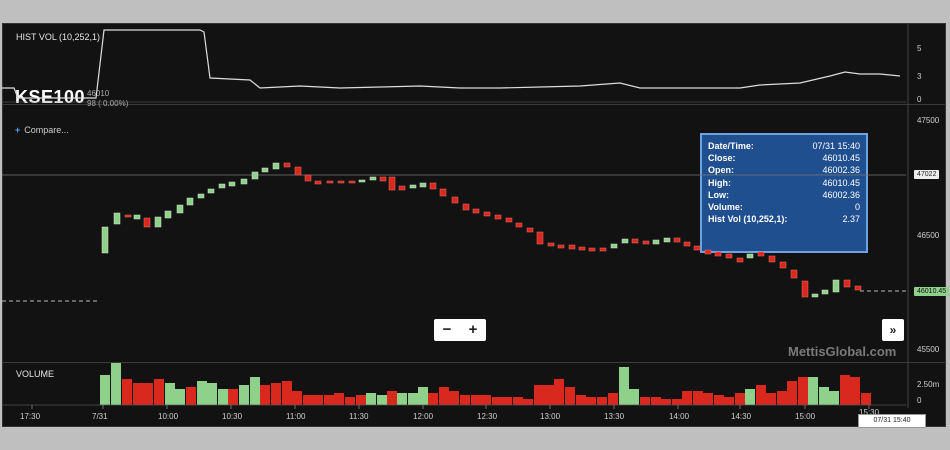 The height and width of the screenshot is (450, 950). Describe the element at coordinates (474, 362) in the screenshot. I see `panel-divider` at that location.